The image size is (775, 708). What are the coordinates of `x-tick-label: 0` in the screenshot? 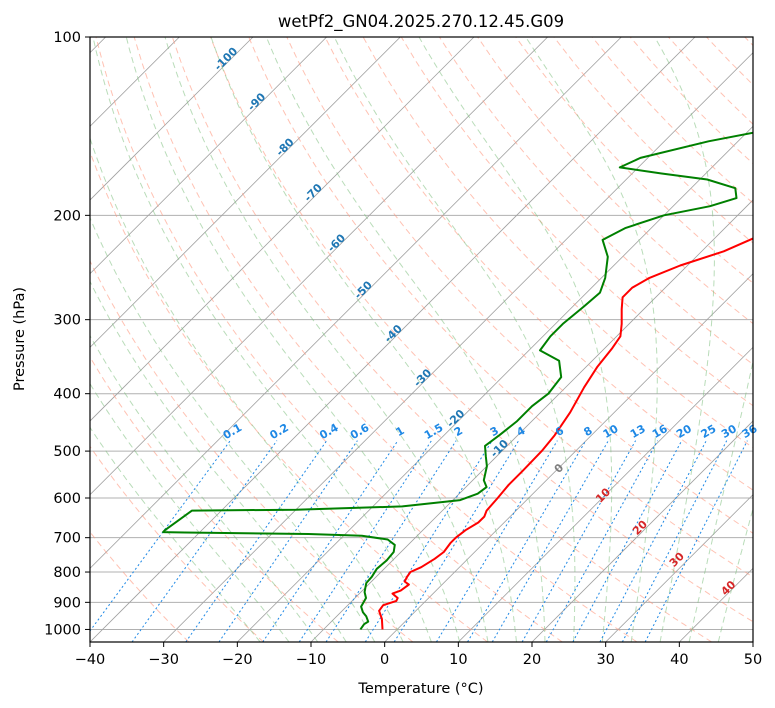 It's located at (384, 660).